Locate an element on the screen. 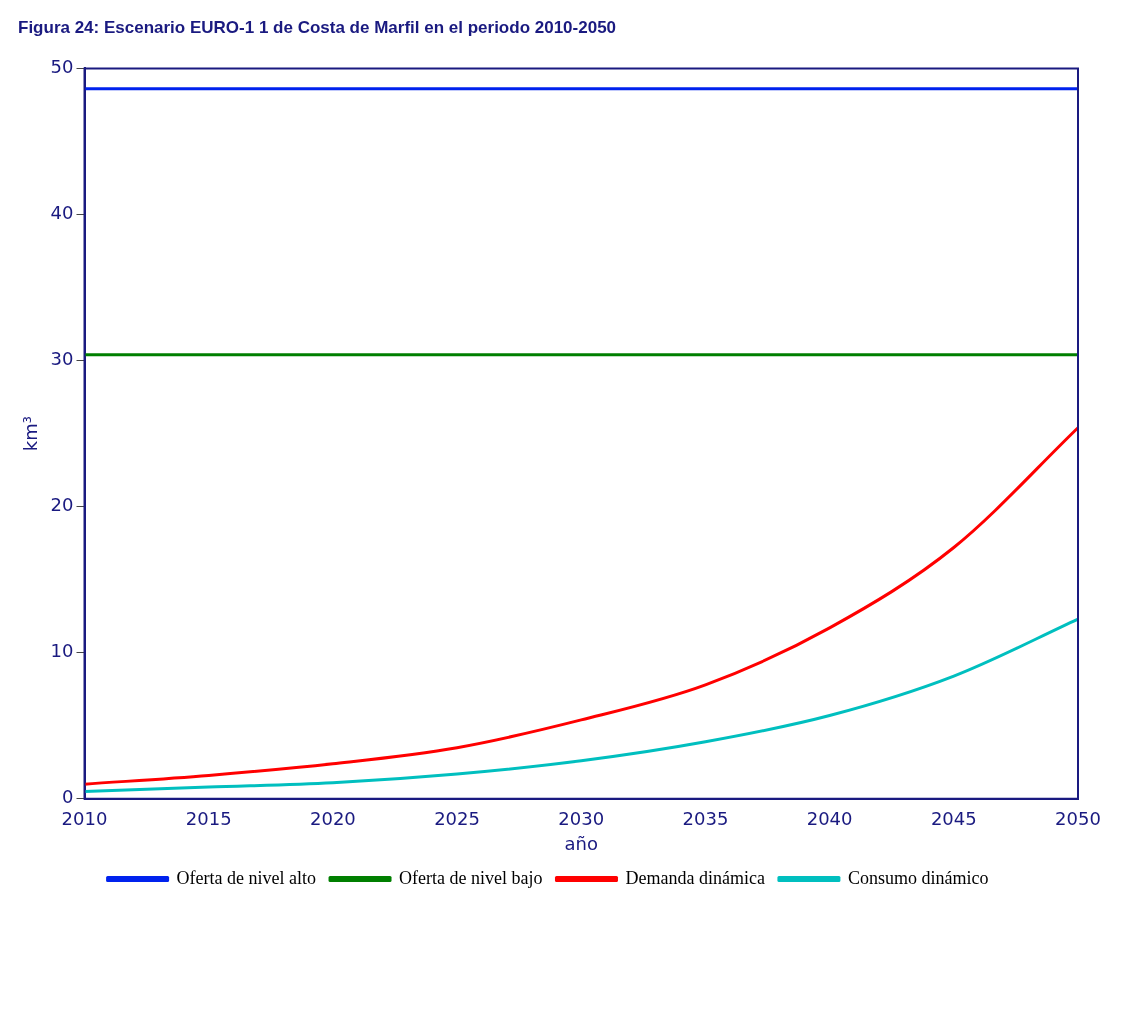 The width and height of the screenshot is (1123, 1014). y-axis-title: km³ is located at coordinates (31, 434).